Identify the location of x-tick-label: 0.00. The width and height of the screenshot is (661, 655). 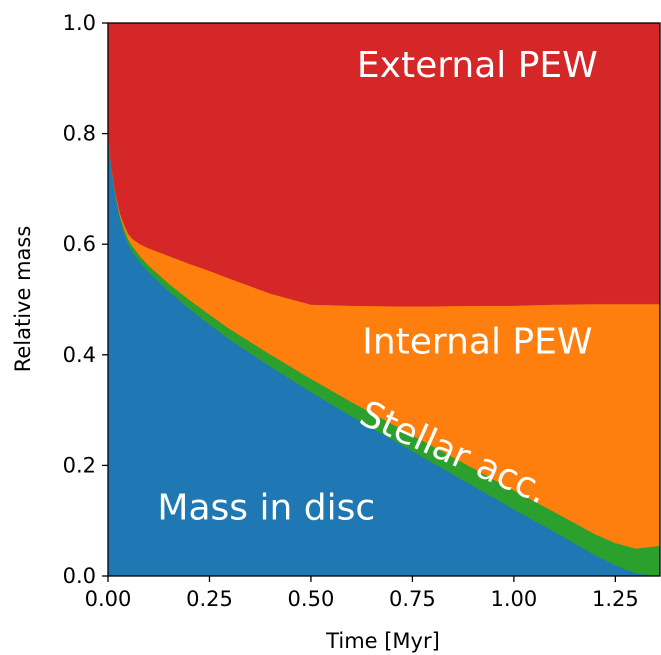
(108, 599).